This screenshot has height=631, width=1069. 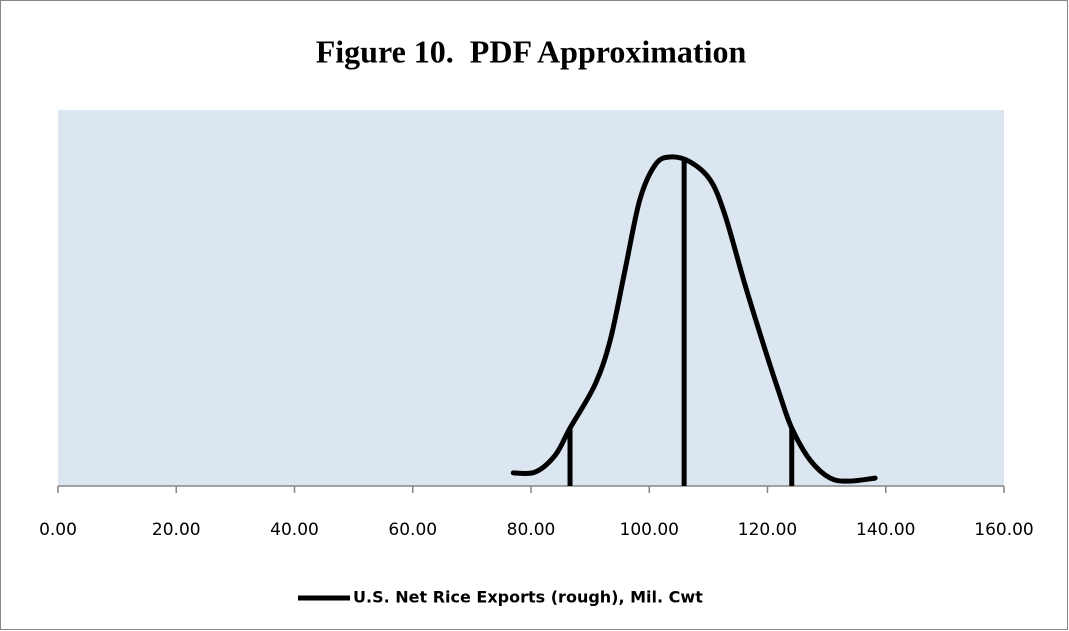 What do you see at coordinates (649, 530) in the screenshot?
I see `x-tick-label: 100.00` at bounding box center [649, 530].